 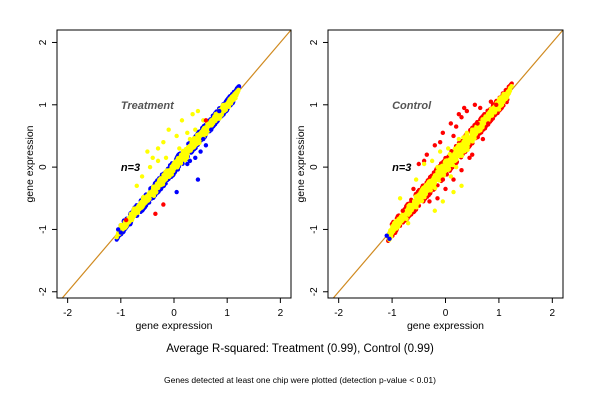 What do you see at coordinates (499, 313) in the screenshot?
I see `x-tick-label: 1` at bounding box center [499, 313].